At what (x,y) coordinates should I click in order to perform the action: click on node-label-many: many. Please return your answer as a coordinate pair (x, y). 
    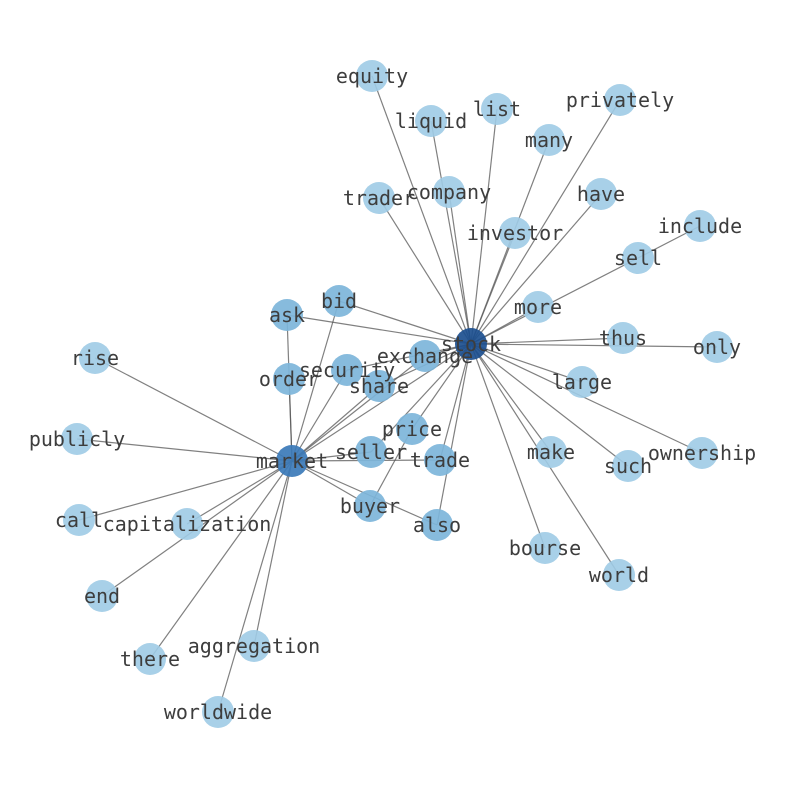
    Looking at the image, I should click on (549, 140).